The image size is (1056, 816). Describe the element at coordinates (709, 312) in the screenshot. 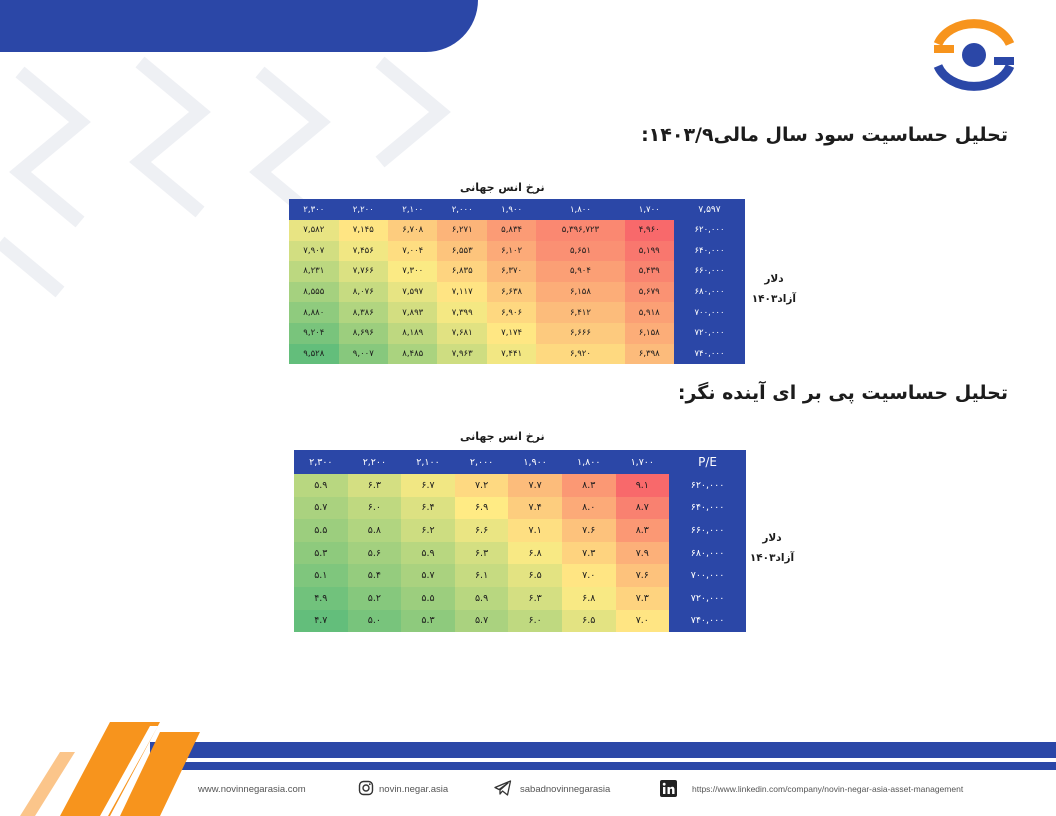

I see `row-header: ۷۰۰,۰۰۰` at that location.